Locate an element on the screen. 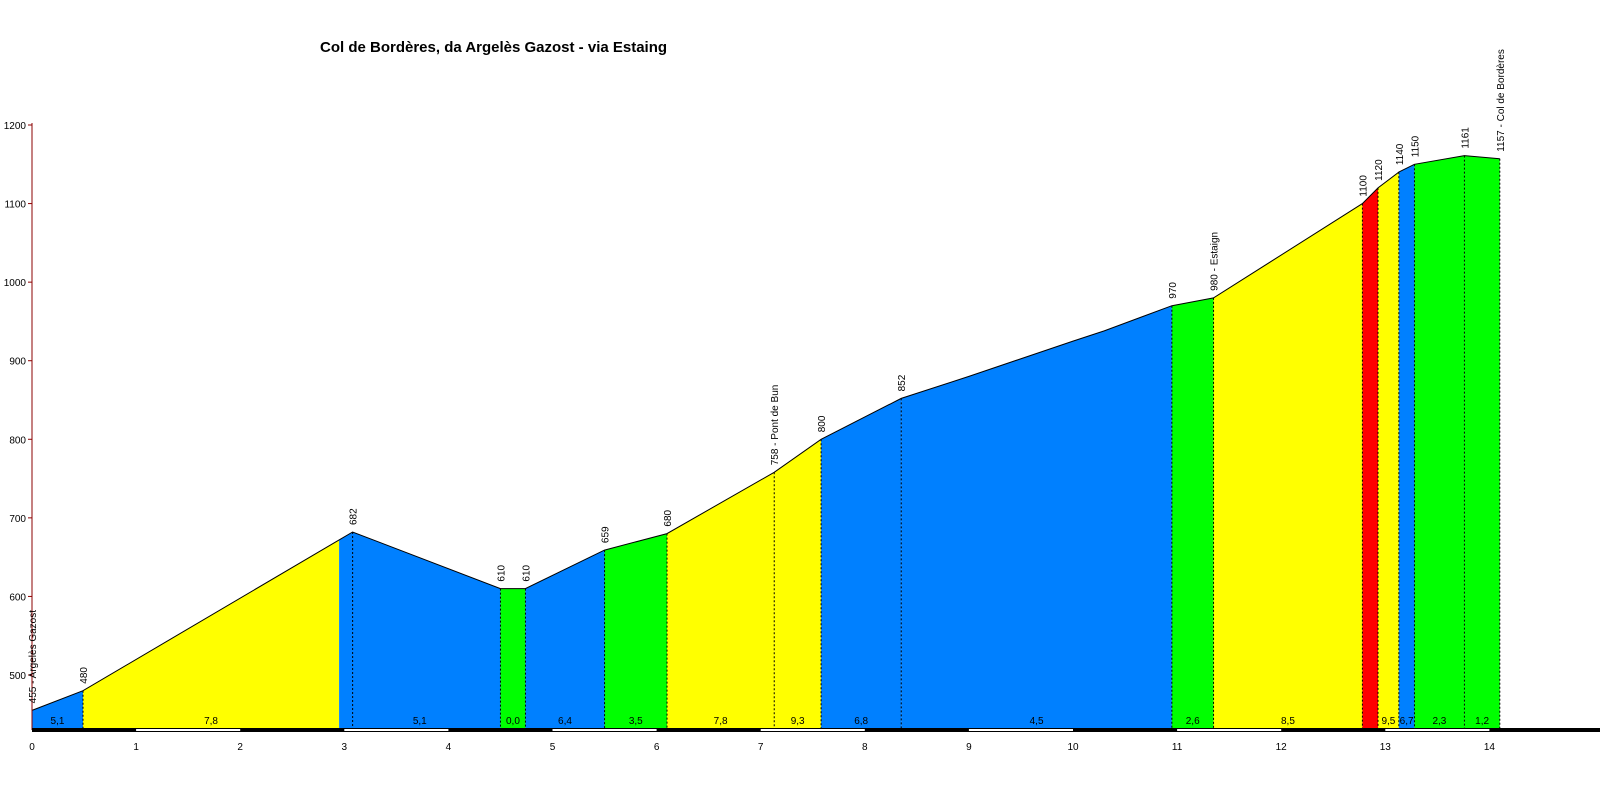 The image size is (1600, 800). x-tick-label: 8 is located at coordinates (865, 747).